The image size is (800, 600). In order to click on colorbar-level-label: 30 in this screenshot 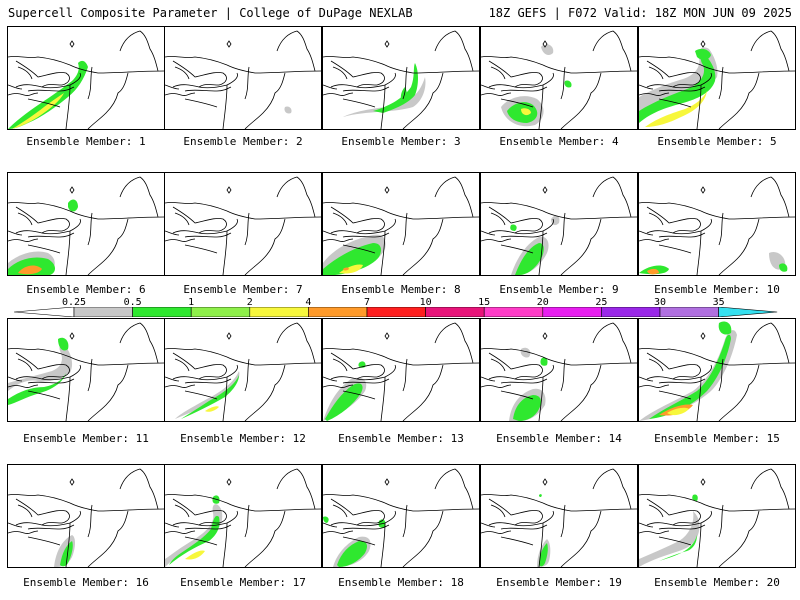, I will do `click(660, 302)`.